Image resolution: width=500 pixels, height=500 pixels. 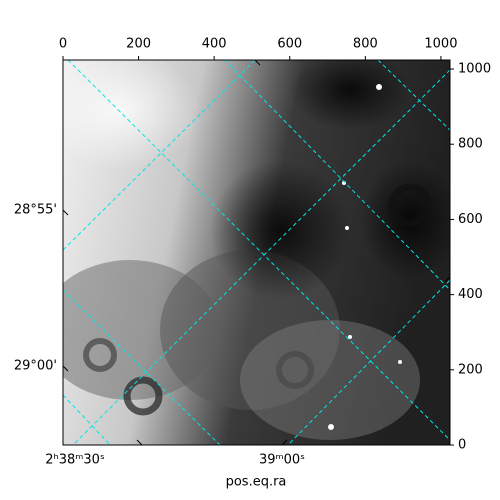 I want to click on y-tick-label: 1000, so click(x=474, y=69).